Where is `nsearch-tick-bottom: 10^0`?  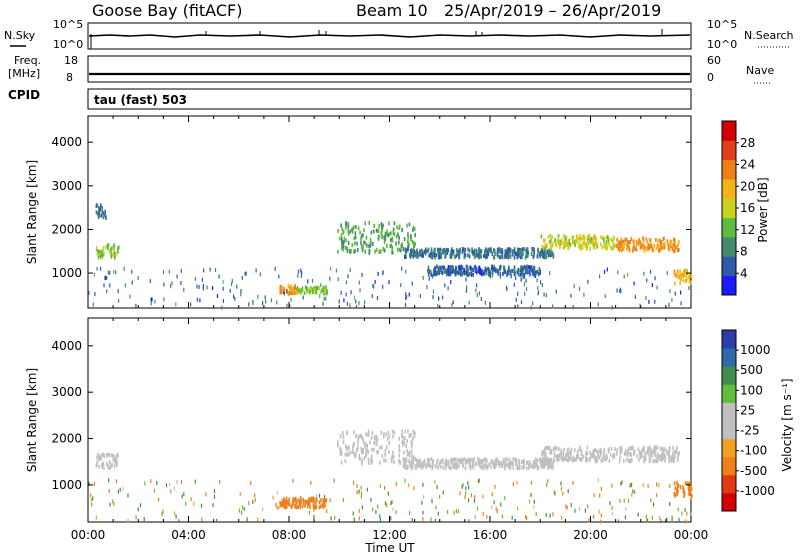
nsearch-tick-bottom: 10^0 is located at coordinates (722, 44).